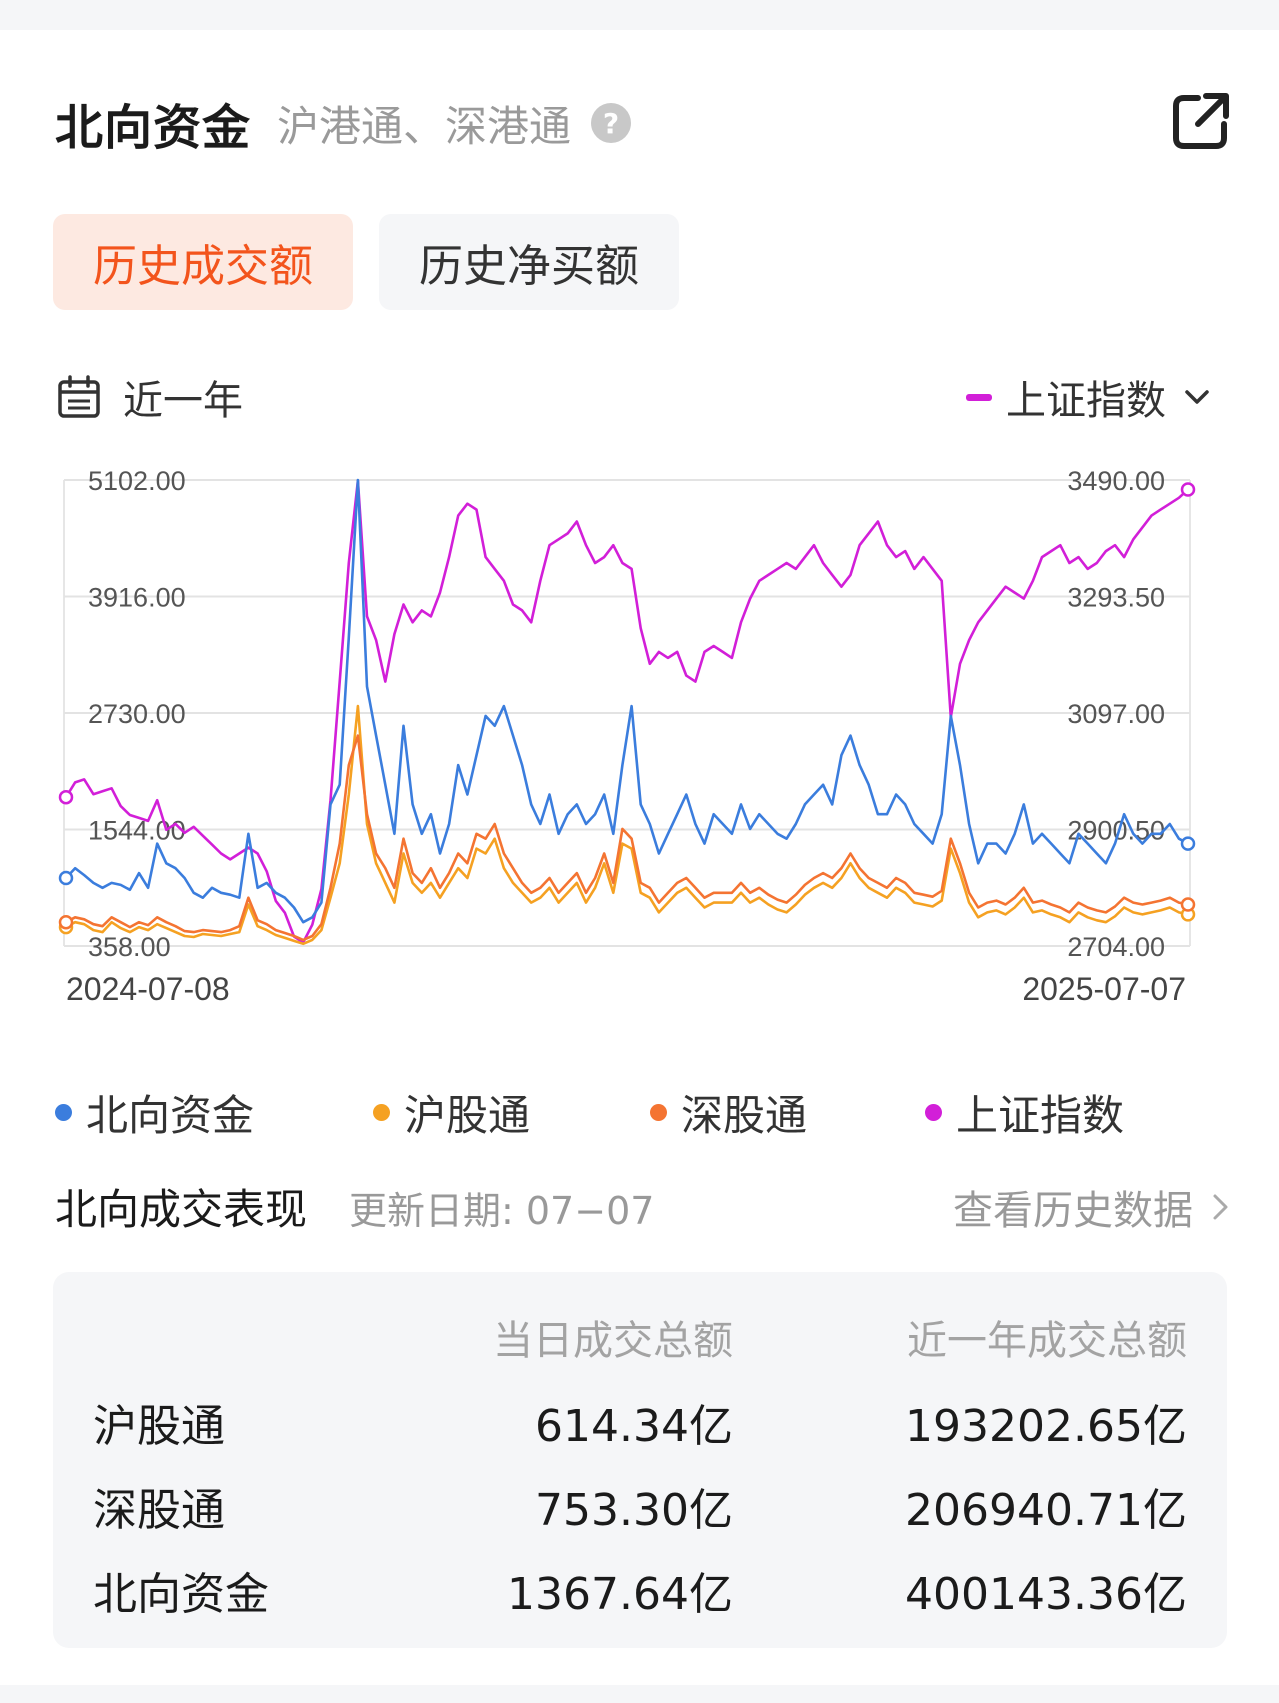 The width and height of the screenshot is (1279, 1703). Describe the element at coordinates (744, 1115) in the screenshot. I see `legend-label: 深股通` at that location.